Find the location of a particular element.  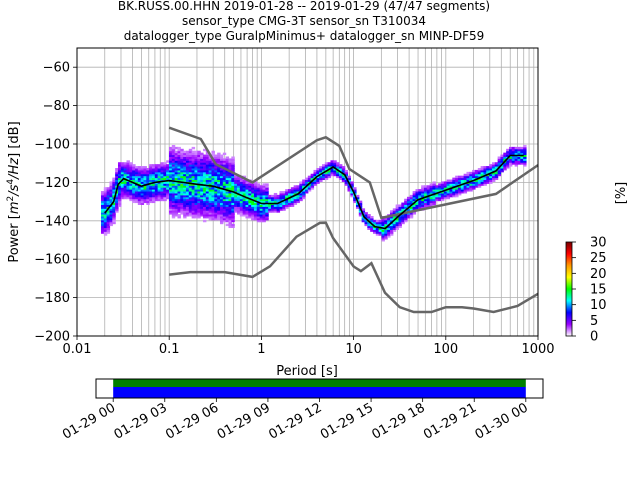

colorbar-label: [%] is located at coordinates (621, 193).